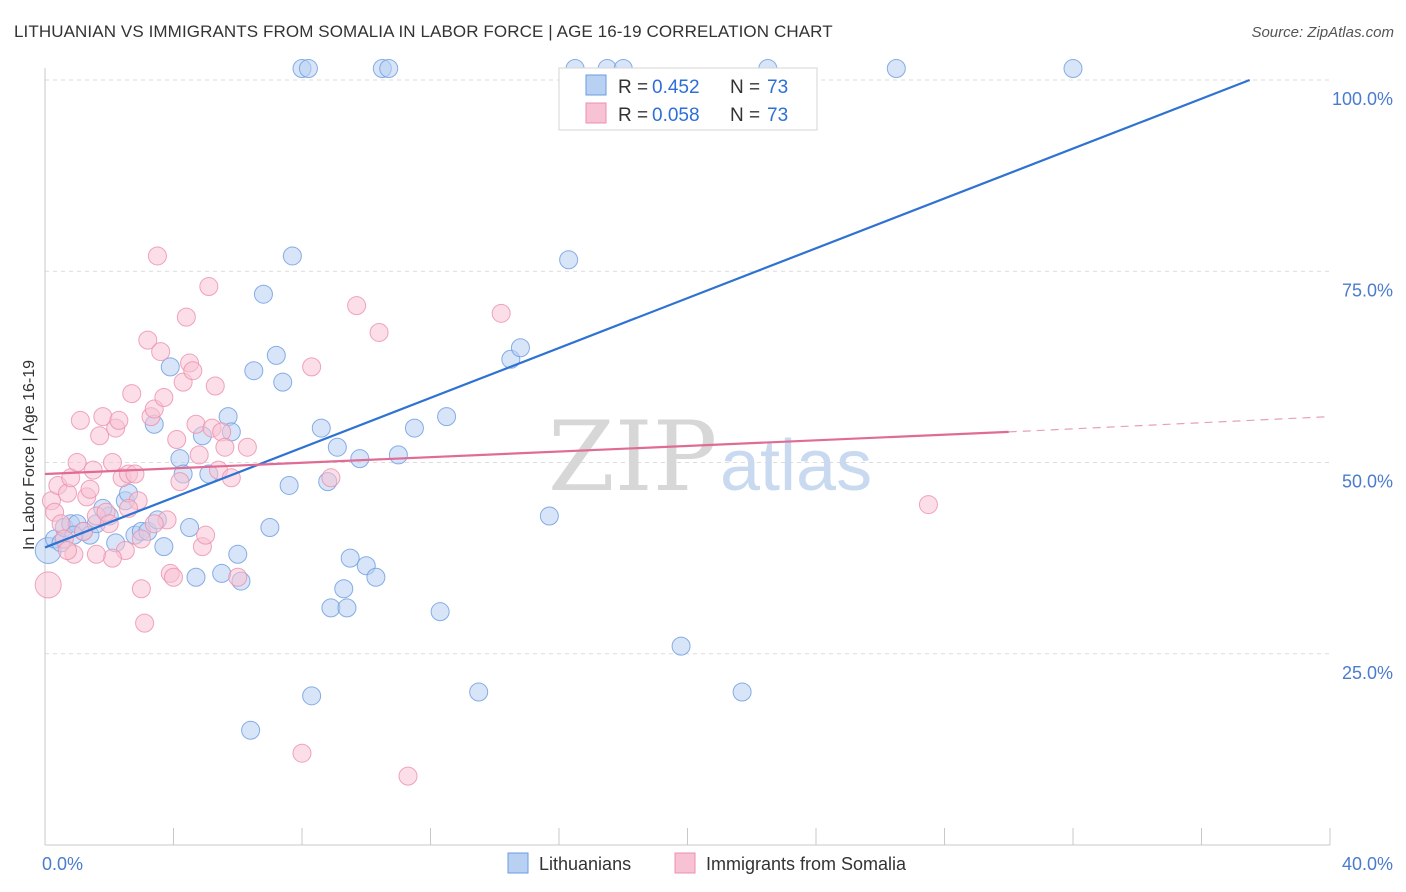 The height and width of the screenshot is (892, 1406). Describe the element at coordinates (1367, 864) in the screenshot. I see `x-tick-label: 40.0%` at that location.